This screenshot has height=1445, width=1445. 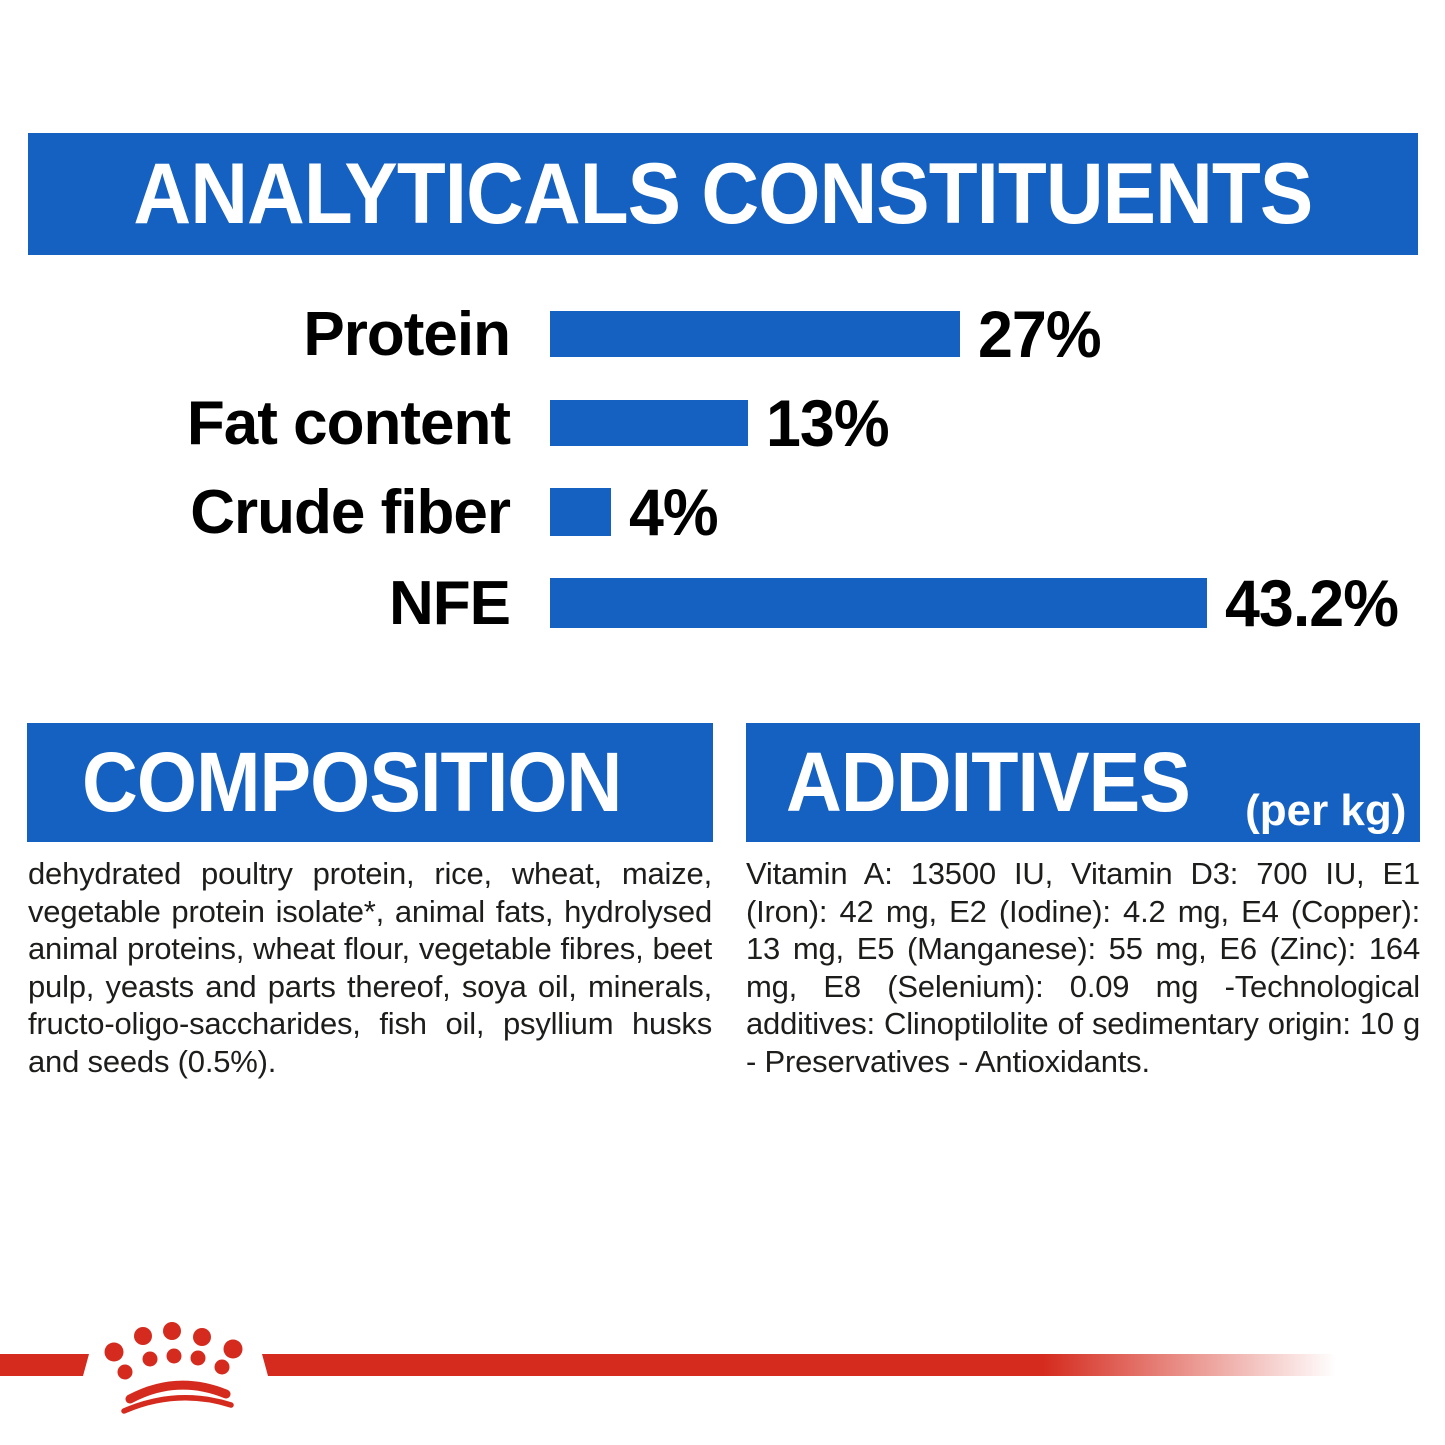 What do you see at coordinates (988, 782) in the screenshot?
I see `additives-title: ADDITIVES` at bounding box center [988, 782].